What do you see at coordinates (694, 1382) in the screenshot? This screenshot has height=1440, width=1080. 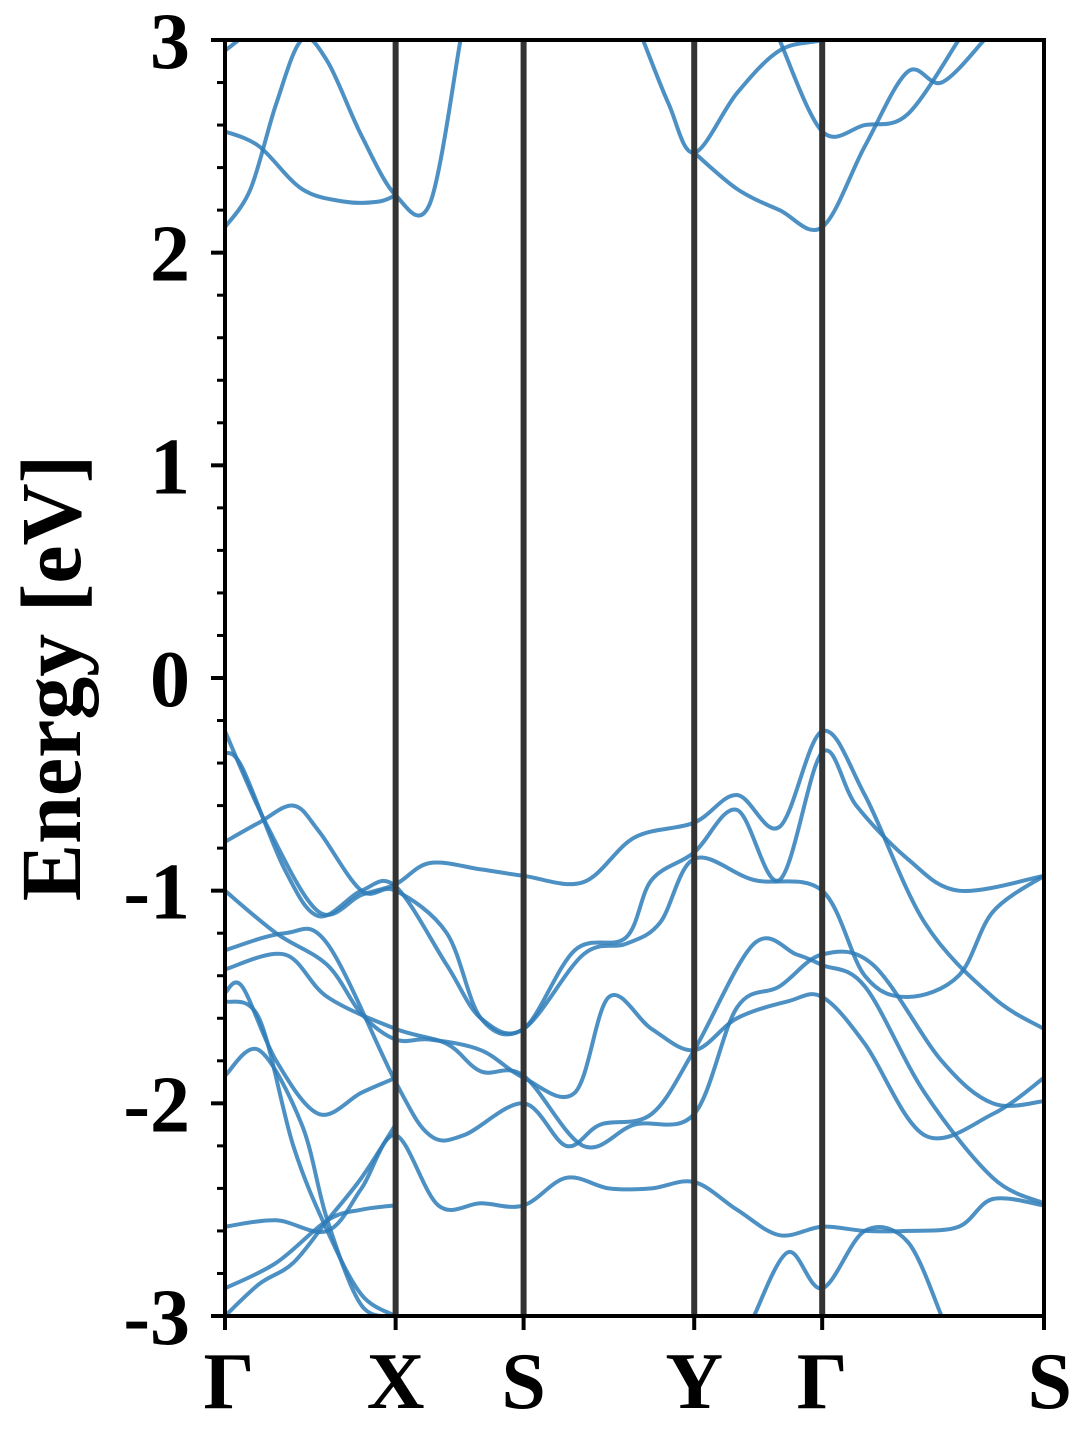 I see `x-tick-label: Y` at bounding box center [694, 1382].